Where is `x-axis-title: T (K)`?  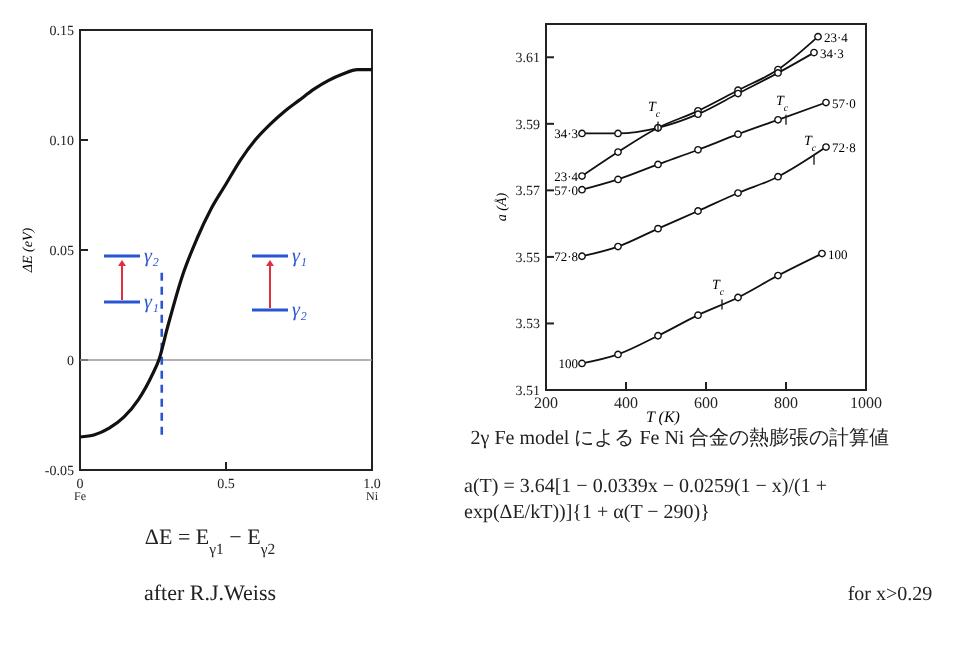 x-axis-title: T (K) is located at coordinates (663, 417).